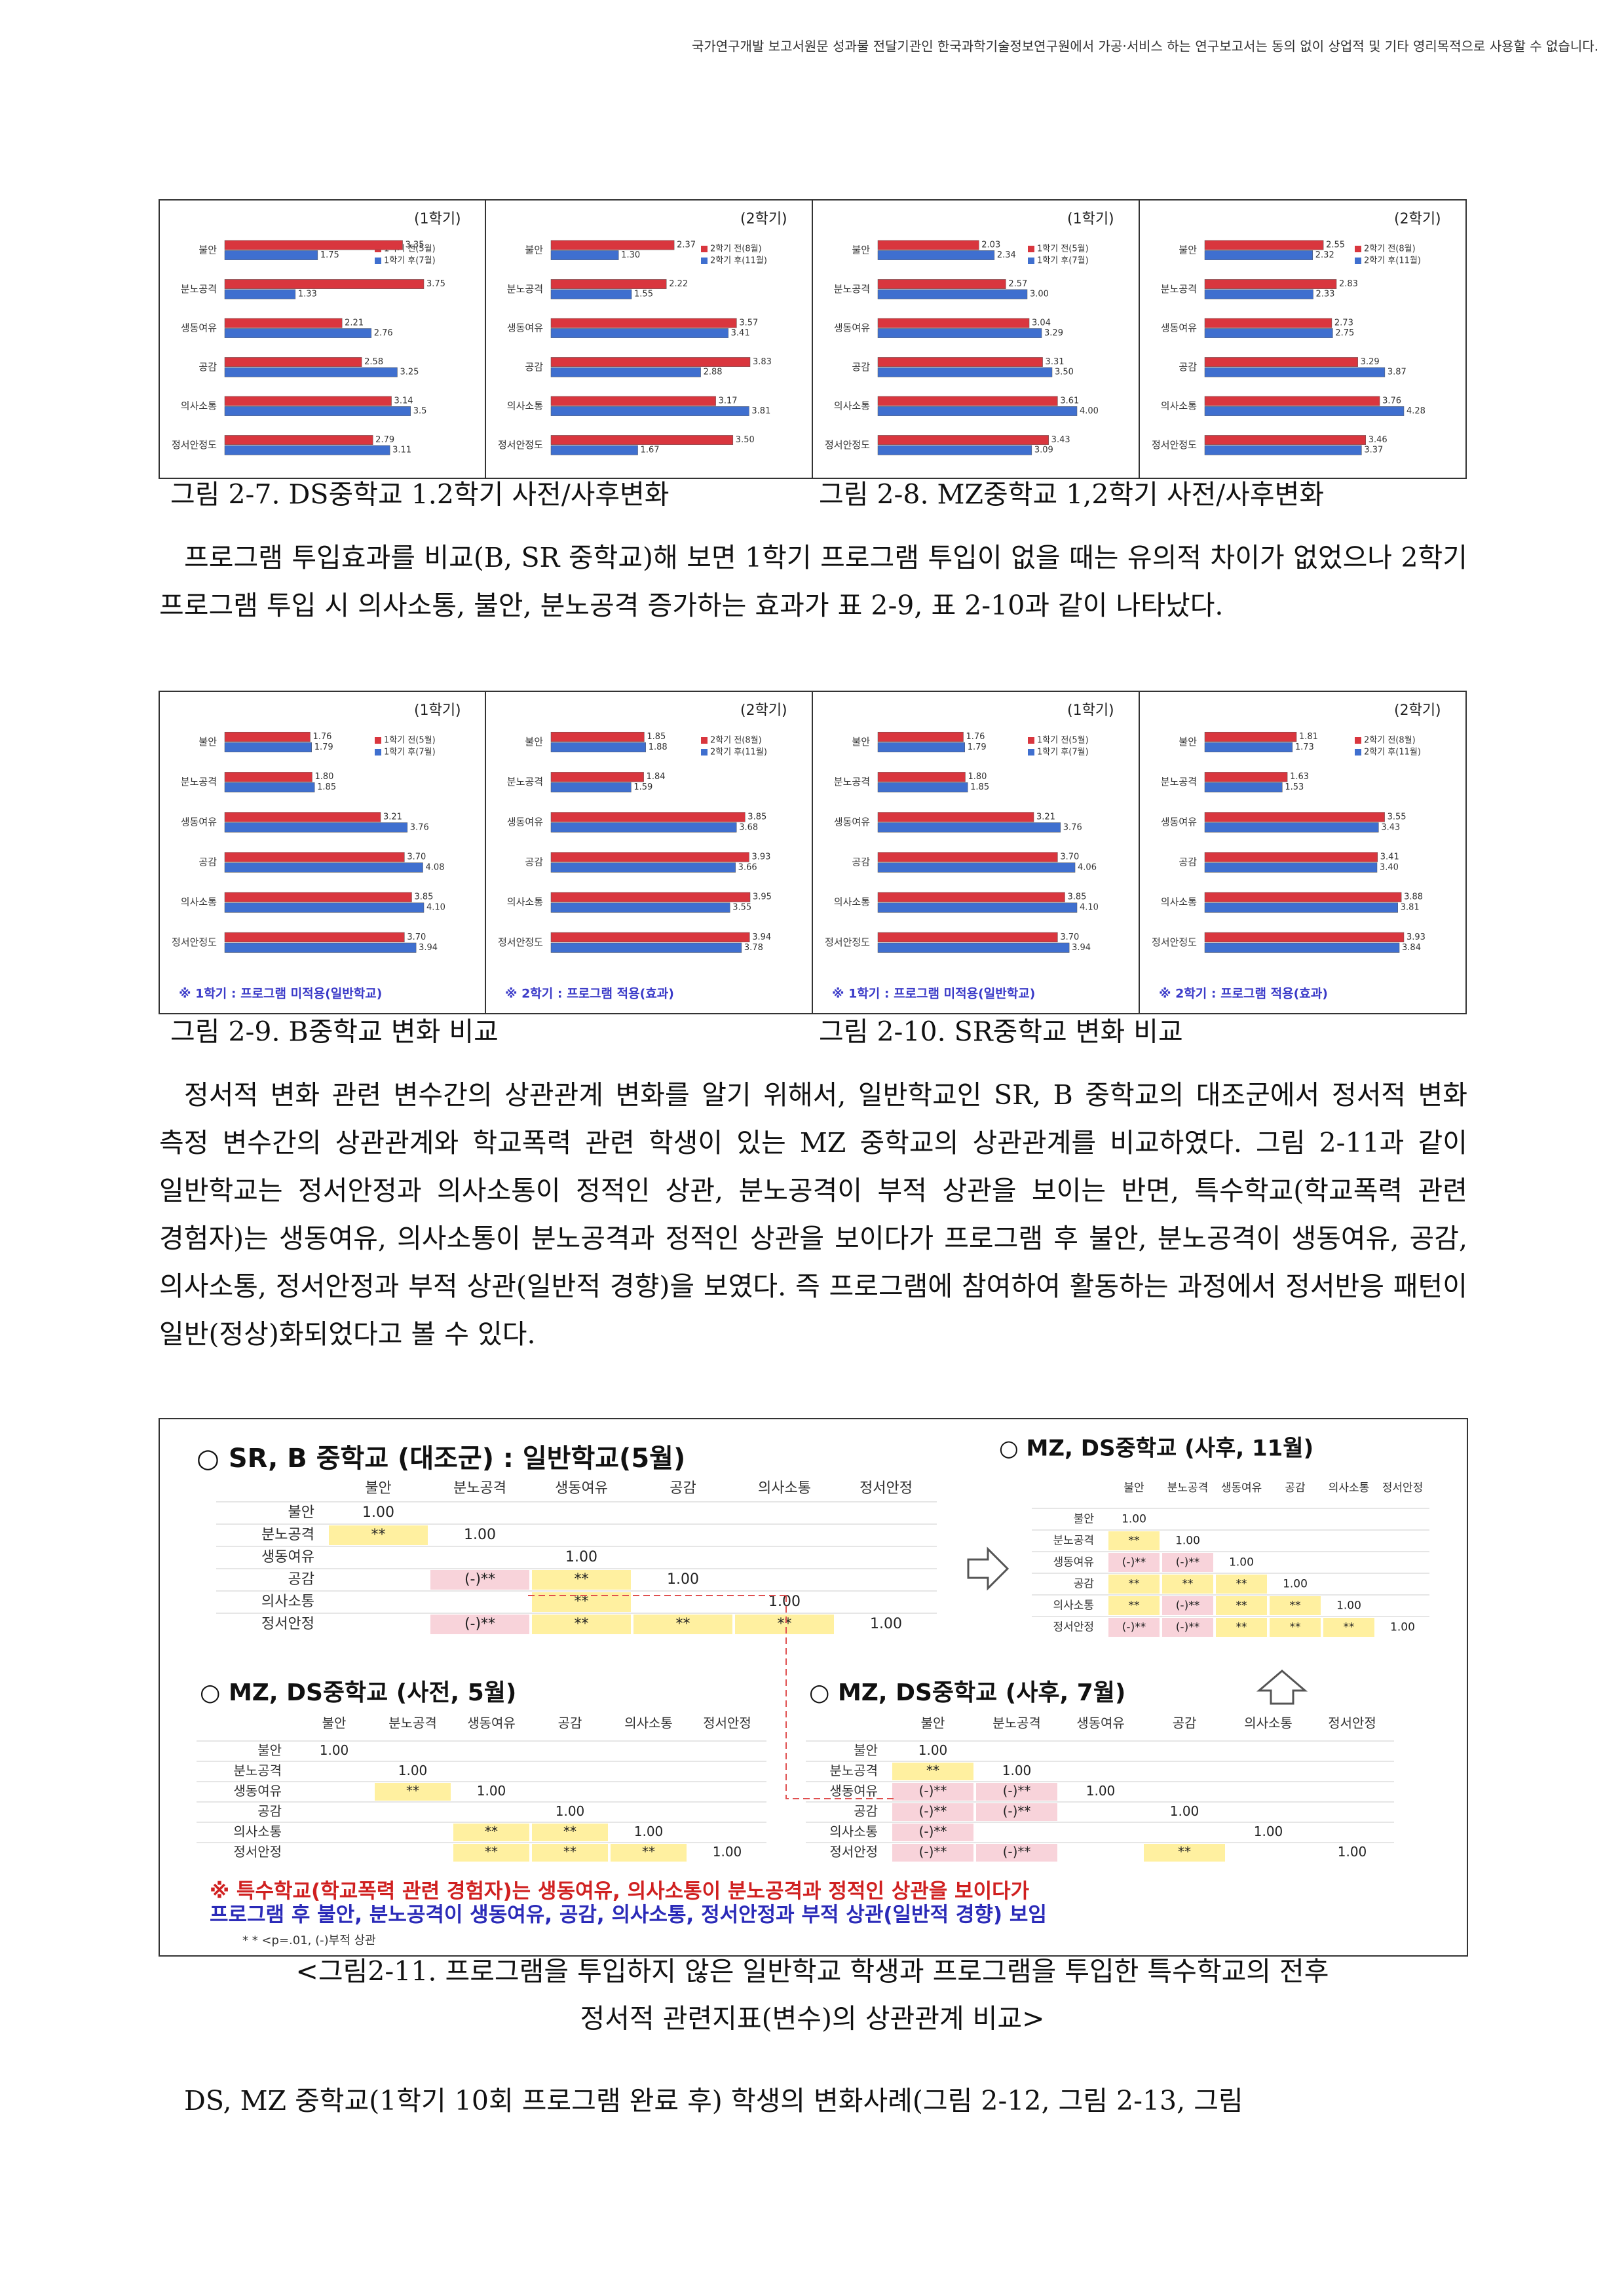 The width and height of the screenshot is (1624, 2296). I want to click on panel-note: ※ 2학기 : 프로그램 적용(효과), so click(589, 994).